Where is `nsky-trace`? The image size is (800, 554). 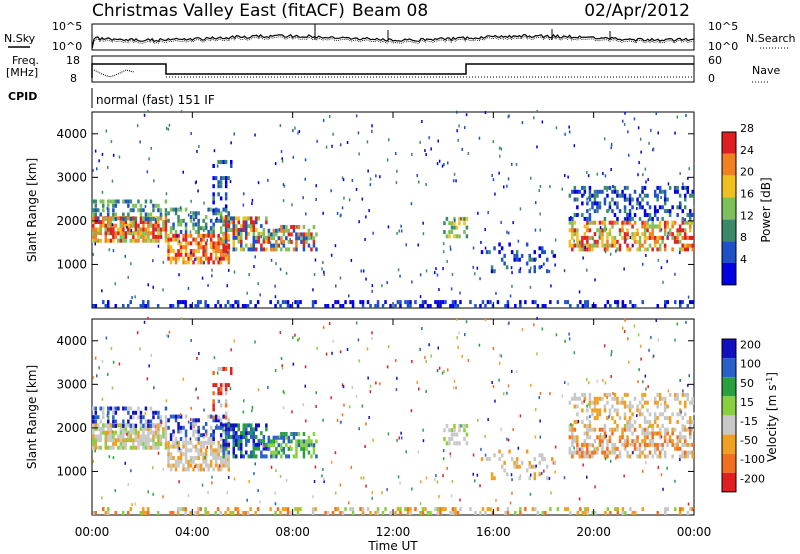
nsky-trace is located at coordinates (393, 41).